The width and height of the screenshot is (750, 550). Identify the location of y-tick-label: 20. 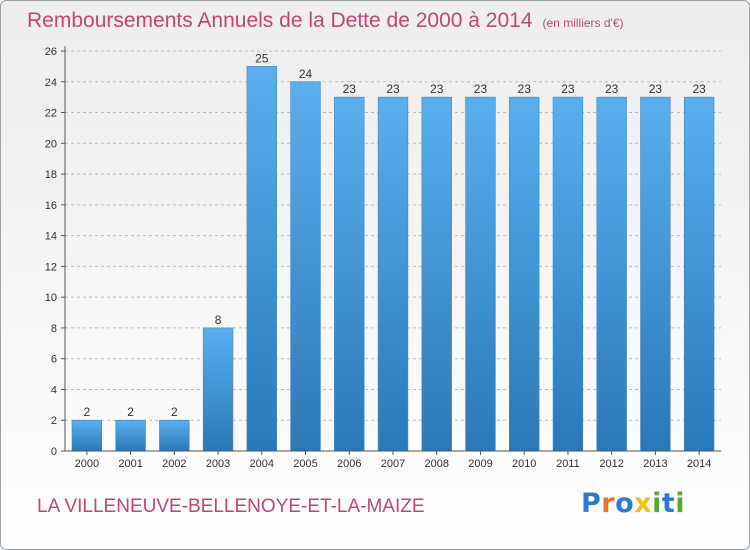
(51, 144).